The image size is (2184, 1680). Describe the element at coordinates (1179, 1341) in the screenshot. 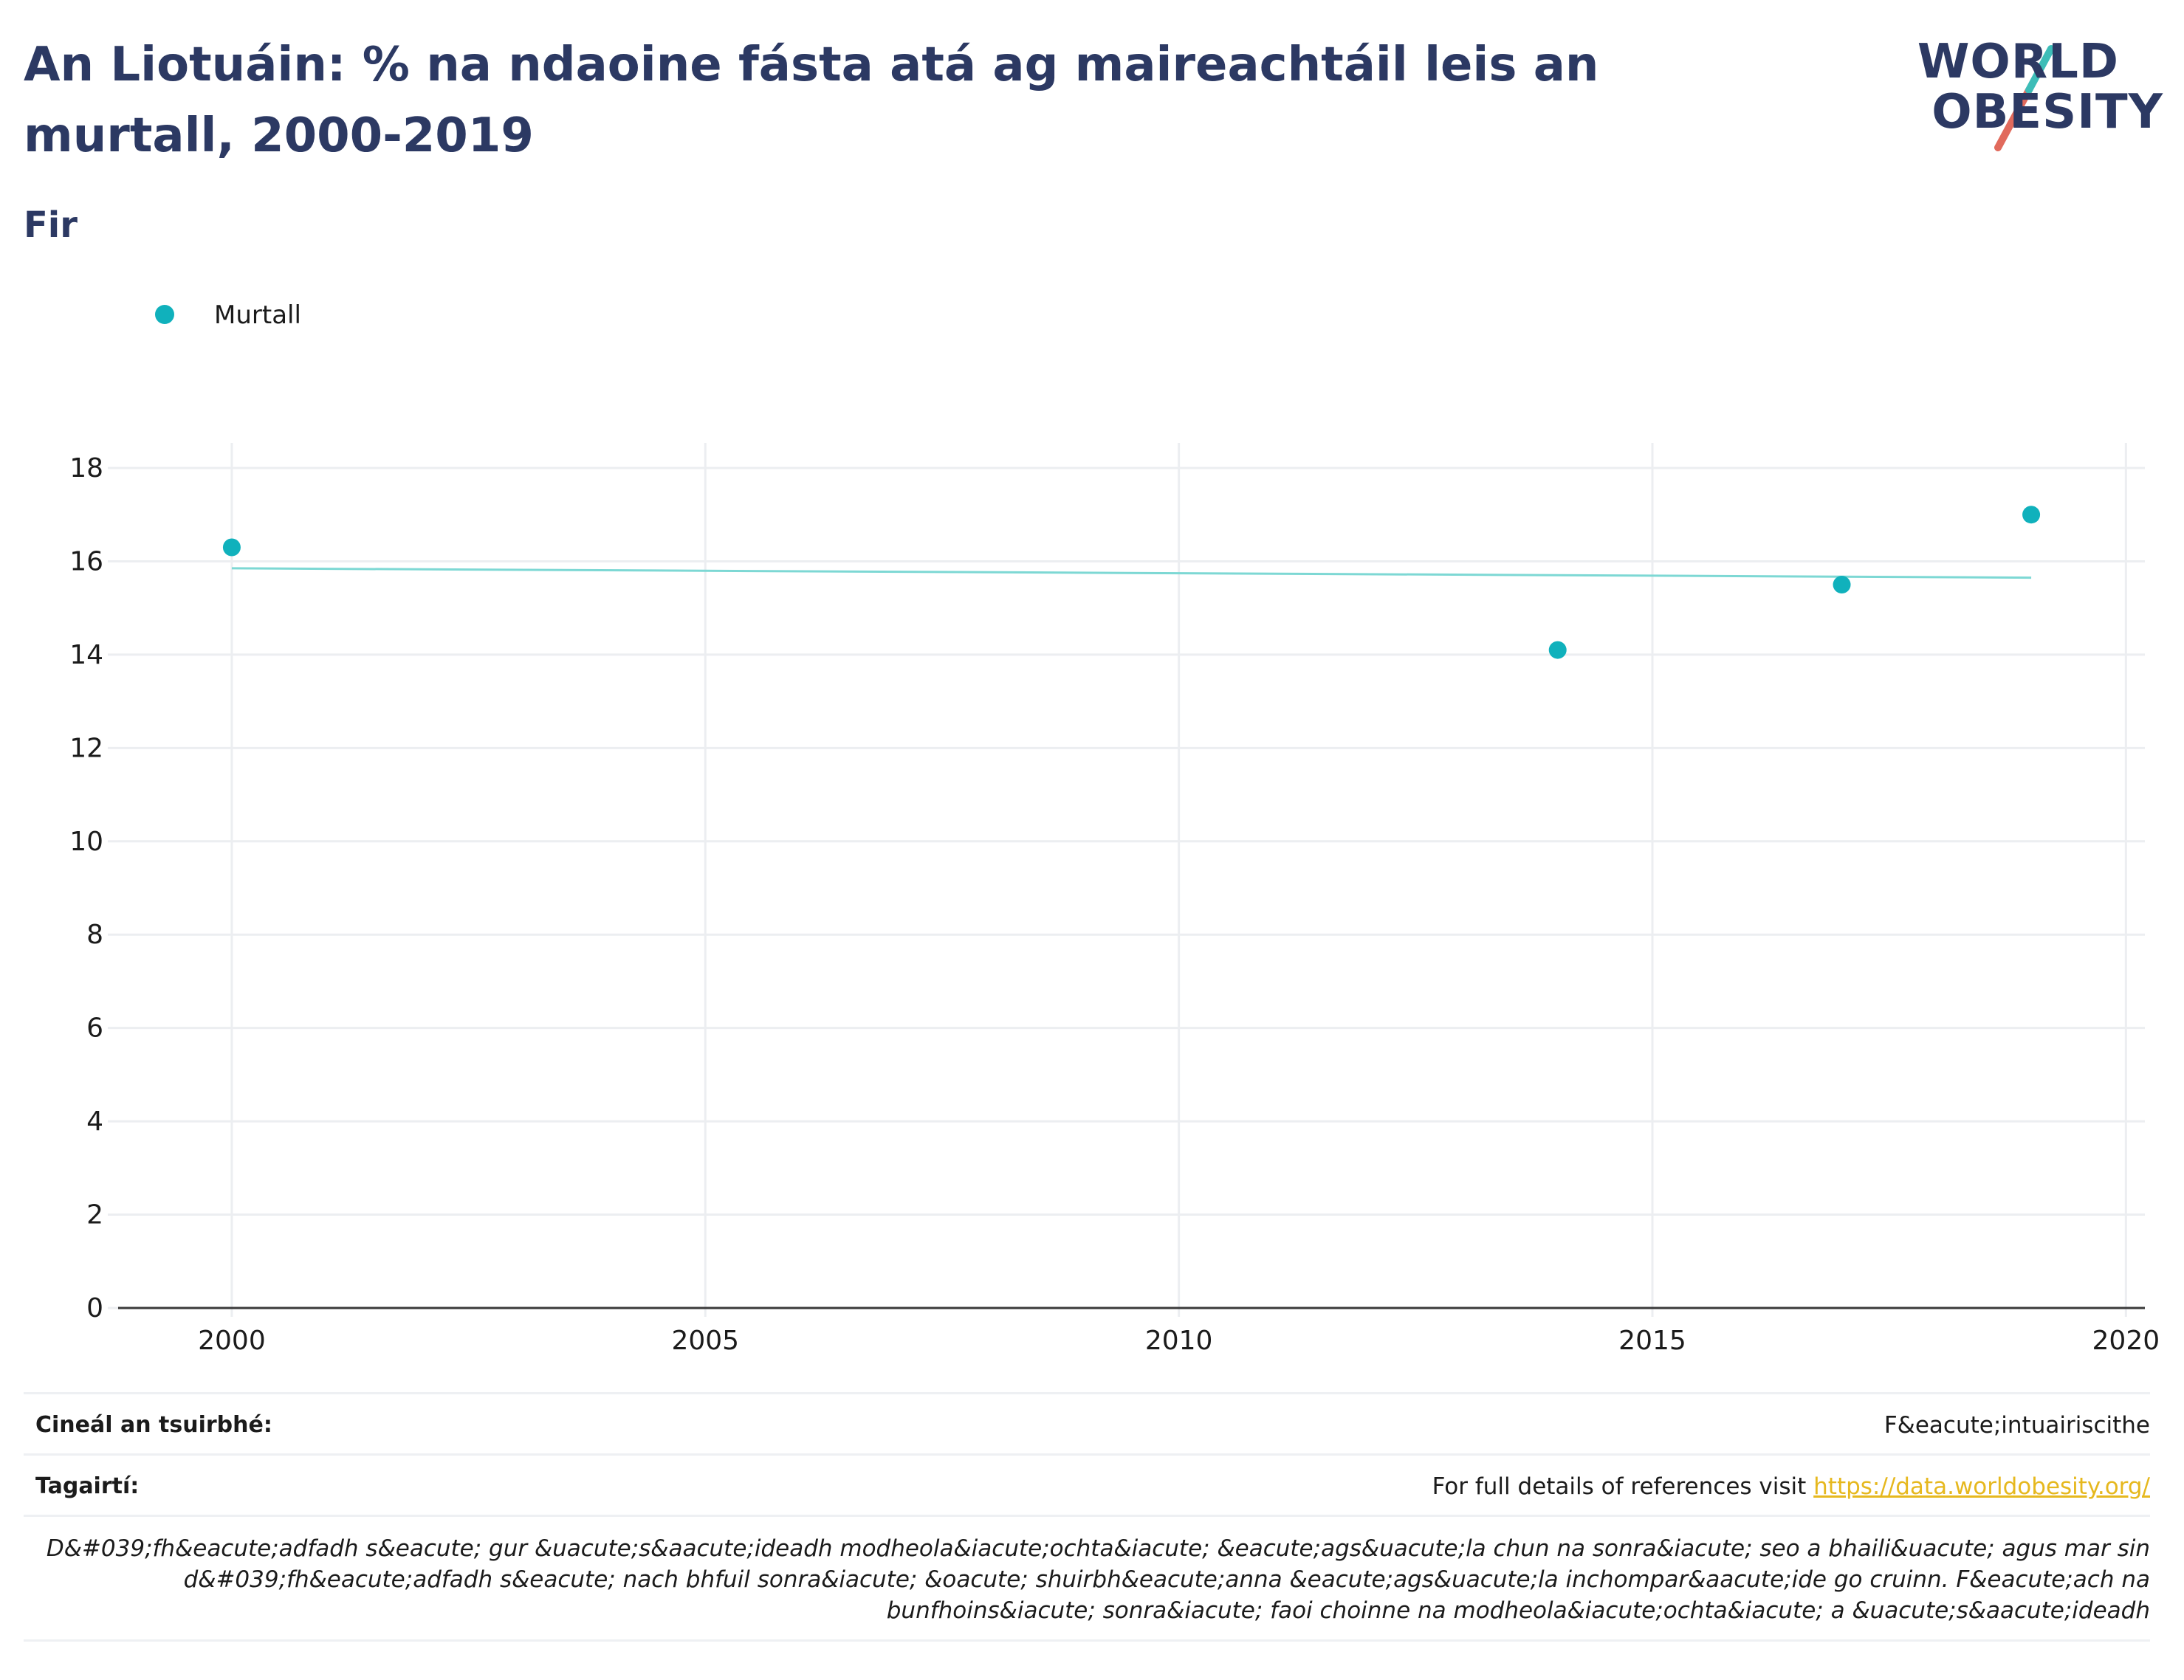

I see `x-tick-label: 2010` at that location.